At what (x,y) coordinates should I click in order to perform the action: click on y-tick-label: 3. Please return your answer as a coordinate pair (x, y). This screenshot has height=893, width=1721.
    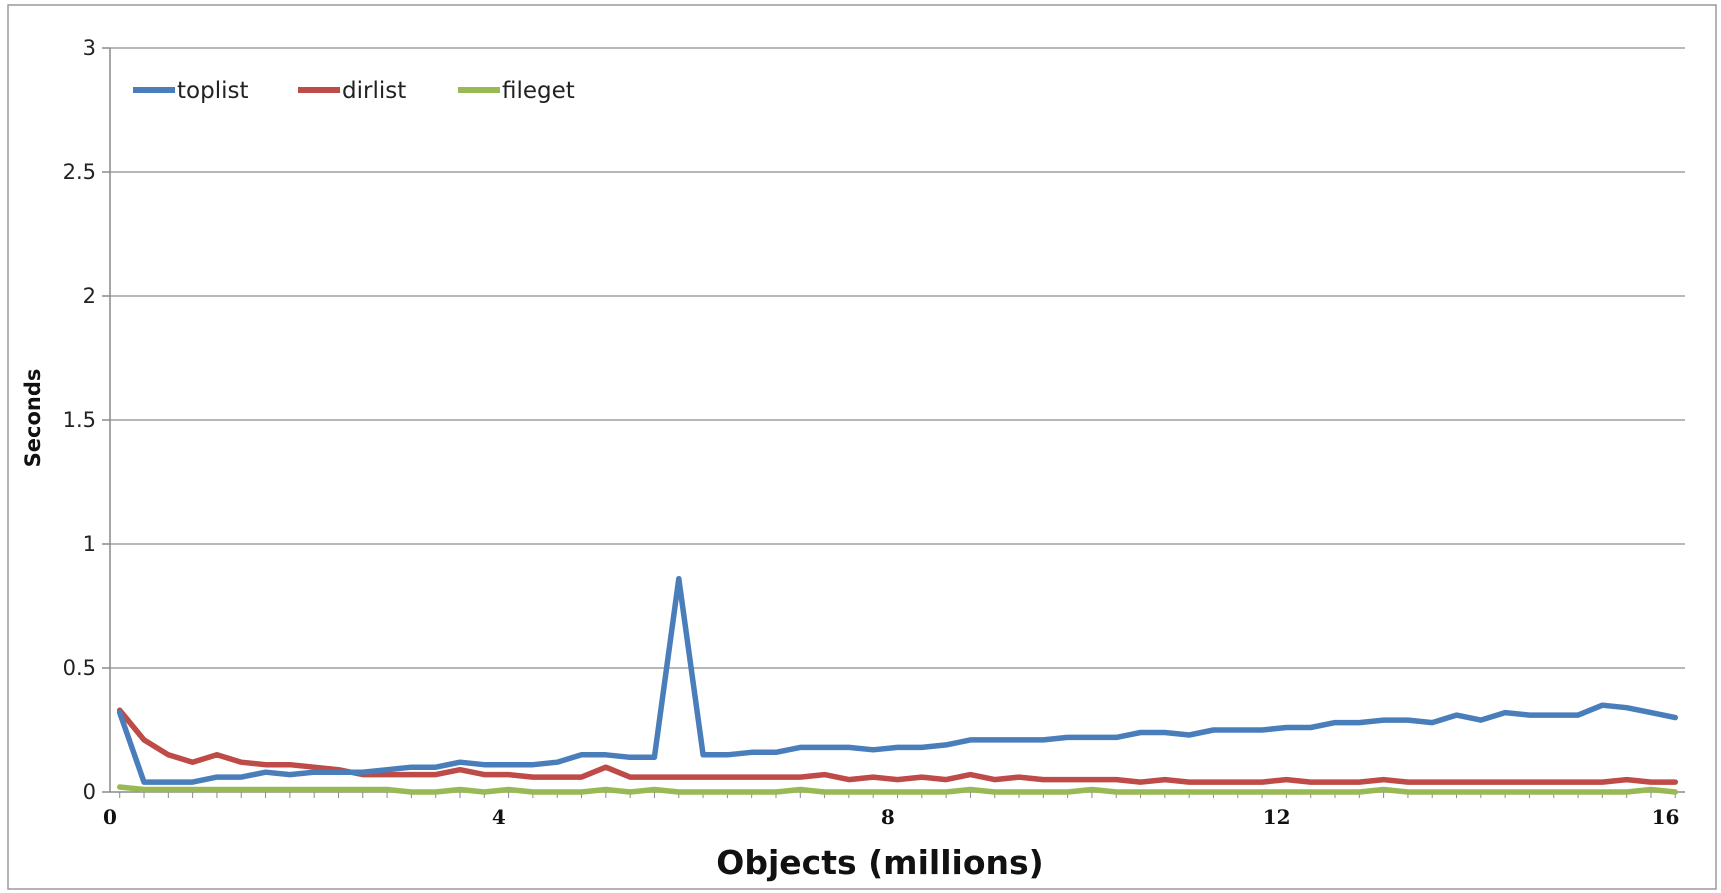
    Looking at the image, I should click on (89, 48).